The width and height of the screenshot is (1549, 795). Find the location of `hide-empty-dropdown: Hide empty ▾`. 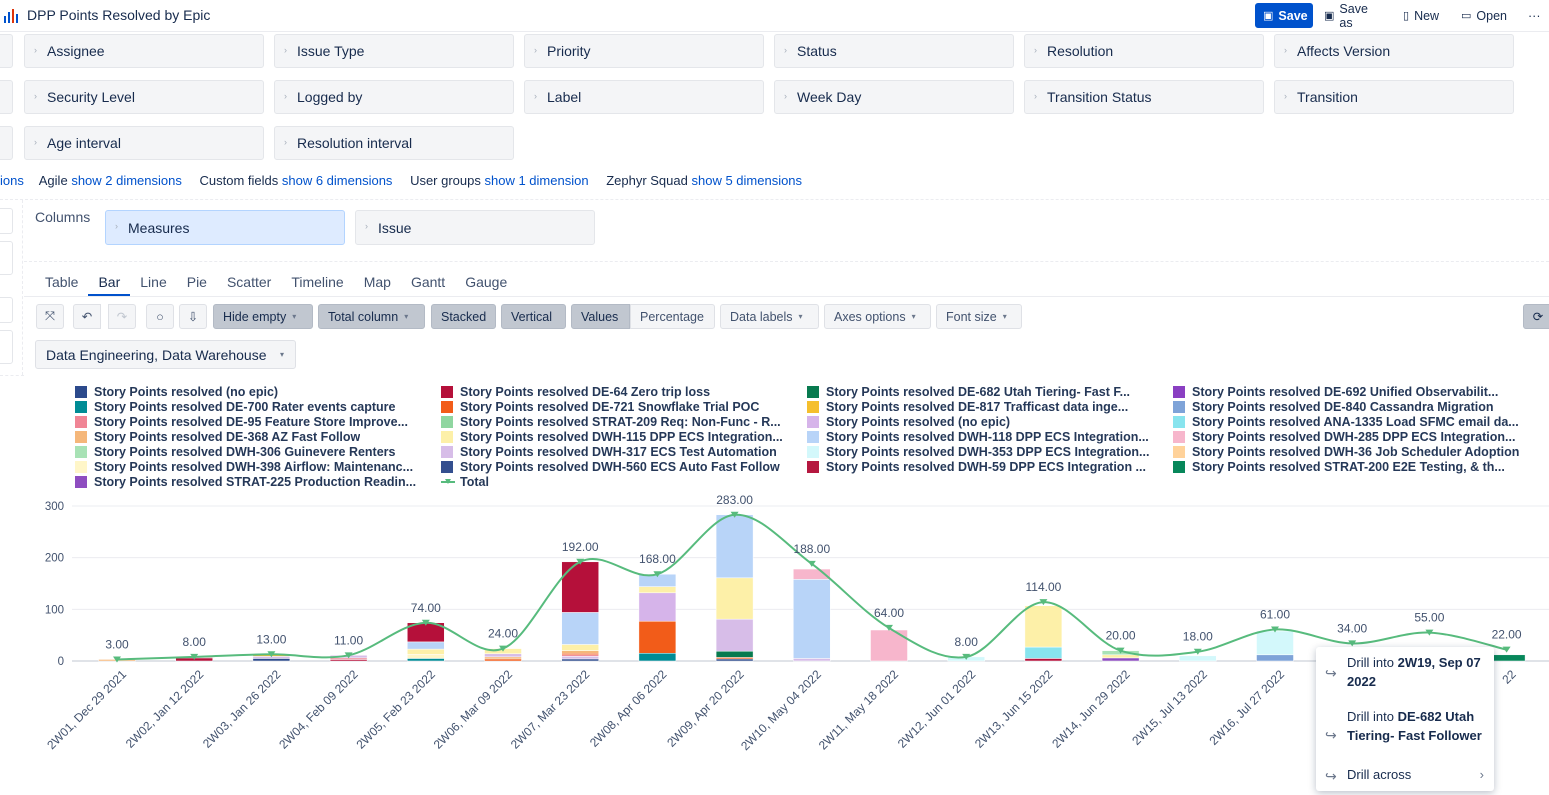

hide-empty-dropdown: Hide empty ▾ is located at coordinates (263, 316).